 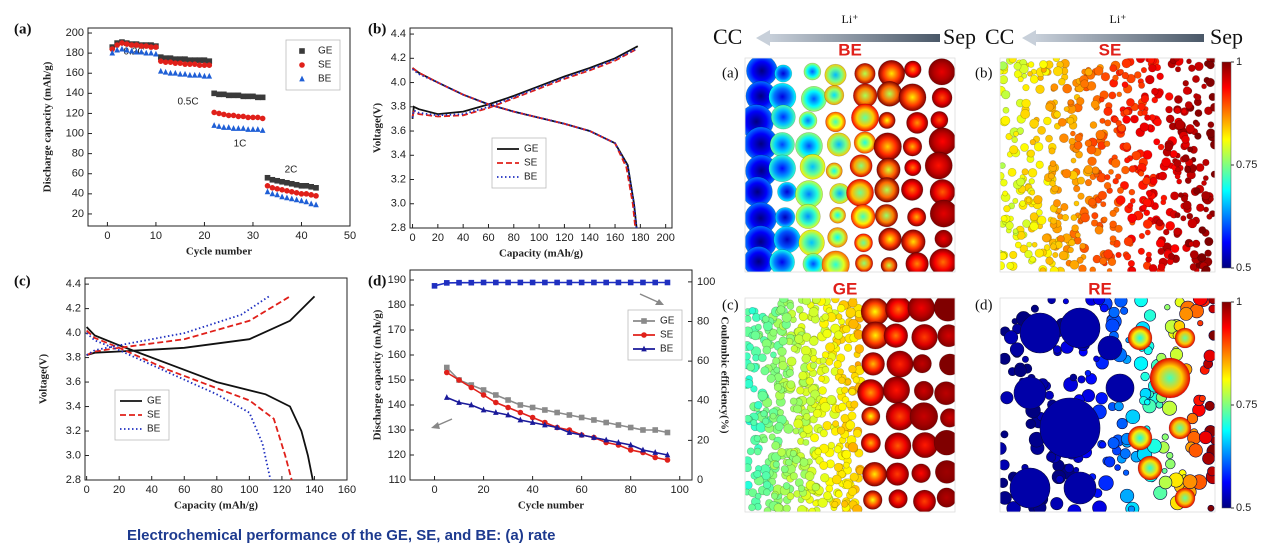 I want to click on particle-panel, so click(x=850, y=405).